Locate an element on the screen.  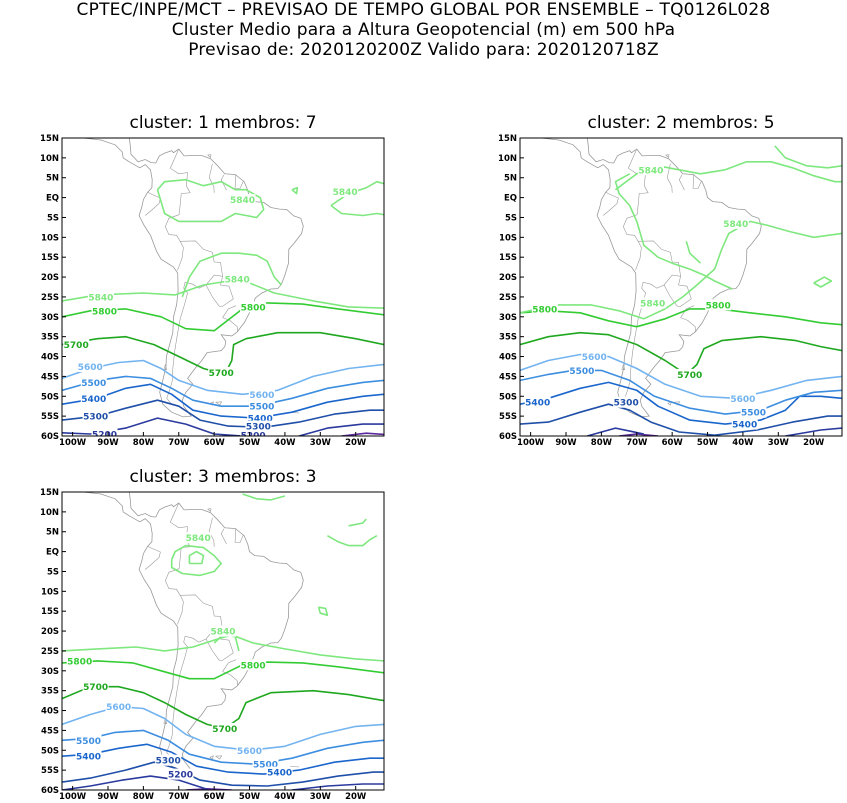
lon-tick-label: 50W is located at coordinates (708, 443).